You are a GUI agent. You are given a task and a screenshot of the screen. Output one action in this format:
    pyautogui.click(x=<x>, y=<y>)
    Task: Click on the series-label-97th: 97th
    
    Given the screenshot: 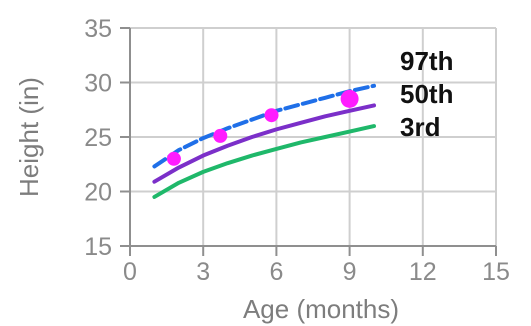 What is the action you would take?
    pyautogui.click(x=426, y=61)
    